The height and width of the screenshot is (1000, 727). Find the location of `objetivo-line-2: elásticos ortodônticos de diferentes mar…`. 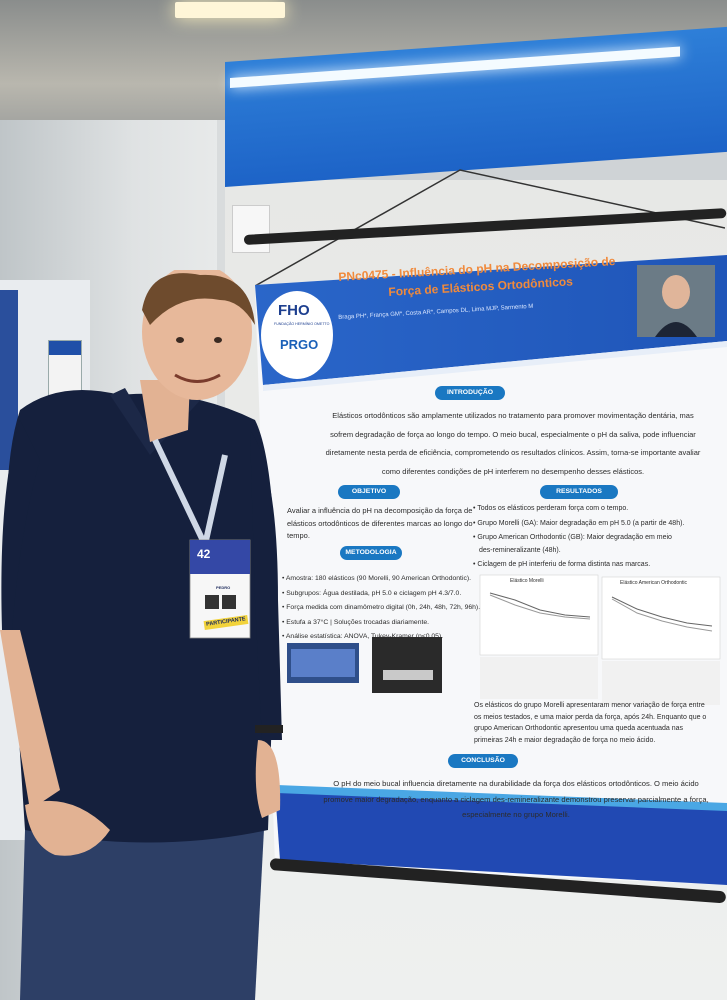

objetivo-line-2: elásticos ortodônticos de diferentes mar… is located at coordinates (380, 523).